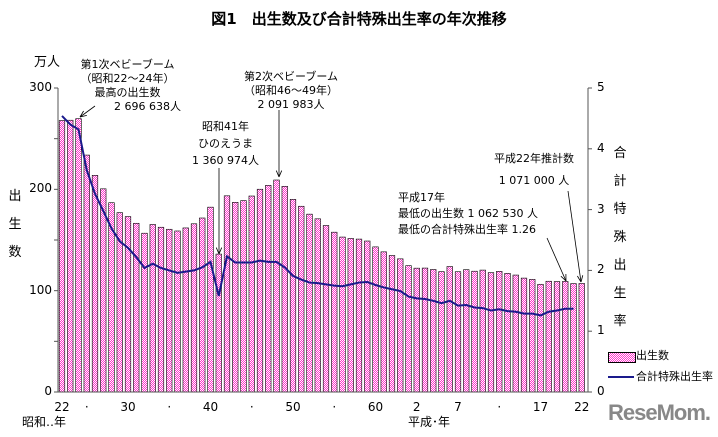 The image size is (718, 437). What do you see at coordinates (652, 355) in the screenshot?
I see `legend-label-births: 出生数` at bounding box center [652, 355].